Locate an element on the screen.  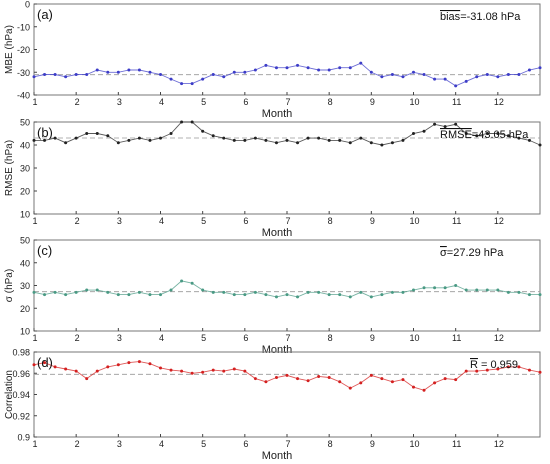
statistic-annotation: bias=-31.08 hPa is located at coordinates (480, 17).